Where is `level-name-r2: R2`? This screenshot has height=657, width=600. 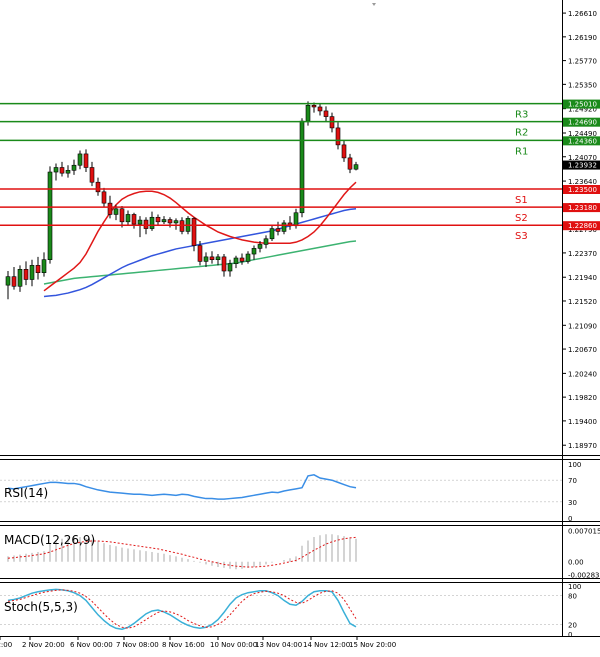 level-name-r2: R2 is located at coordinates (521, 133).